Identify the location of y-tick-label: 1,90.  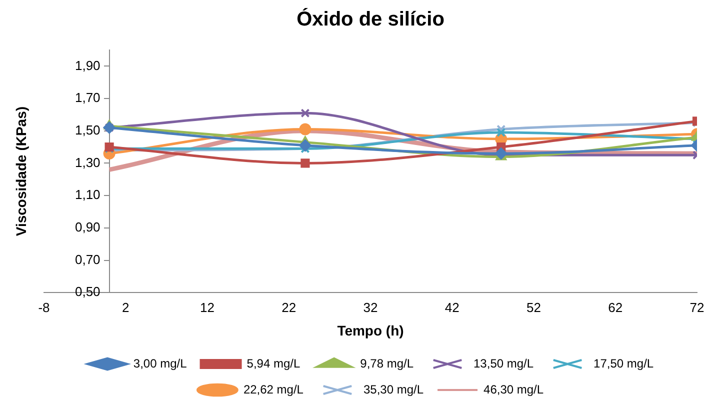
(87, 65).